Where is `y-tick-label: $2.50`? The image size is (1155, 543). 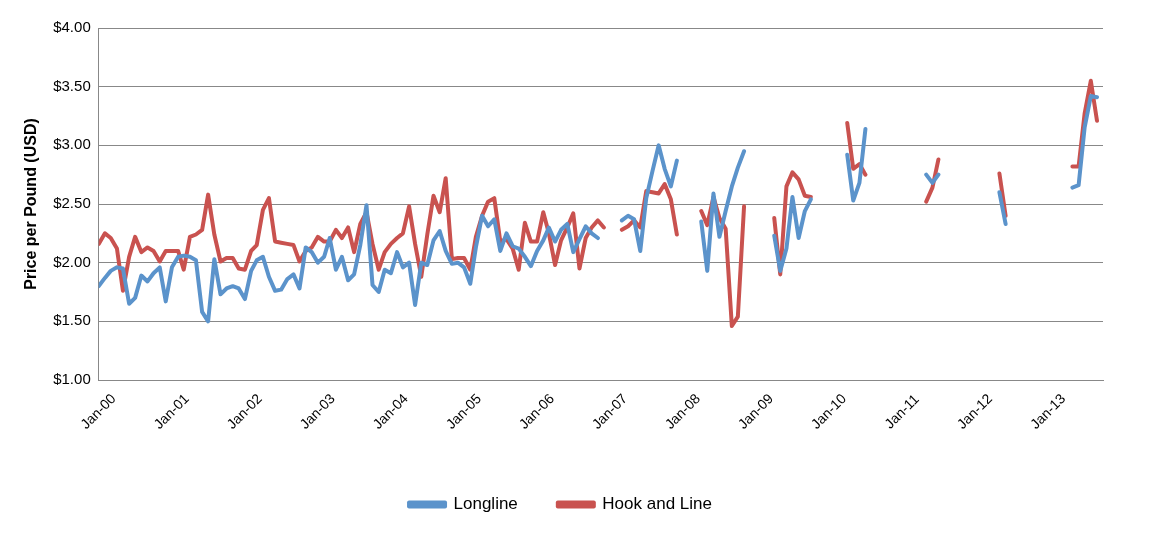 y-tick-label: $2.50 is located at coordinates (72, 203).